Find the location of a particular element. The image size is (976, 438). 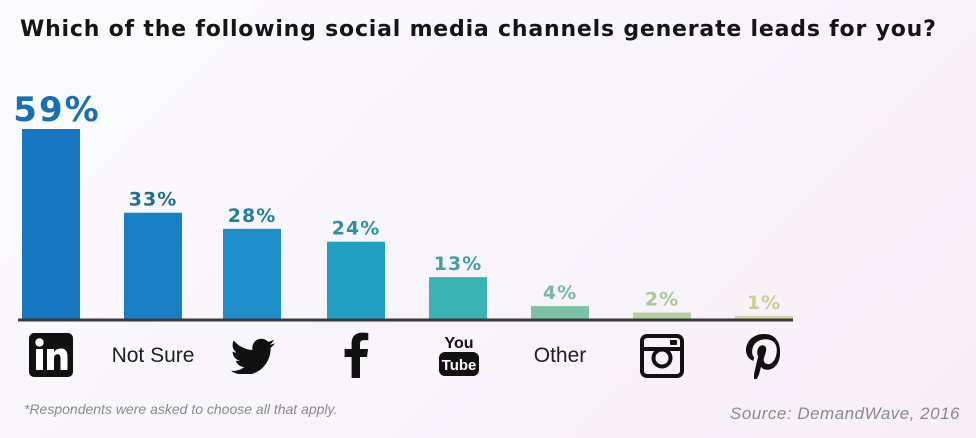

value-label: 13% is located at coordinates (458, 264).